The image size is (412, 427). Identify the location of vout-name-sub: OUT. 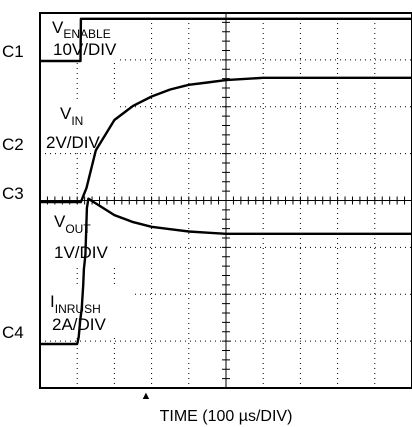
(78, 229).